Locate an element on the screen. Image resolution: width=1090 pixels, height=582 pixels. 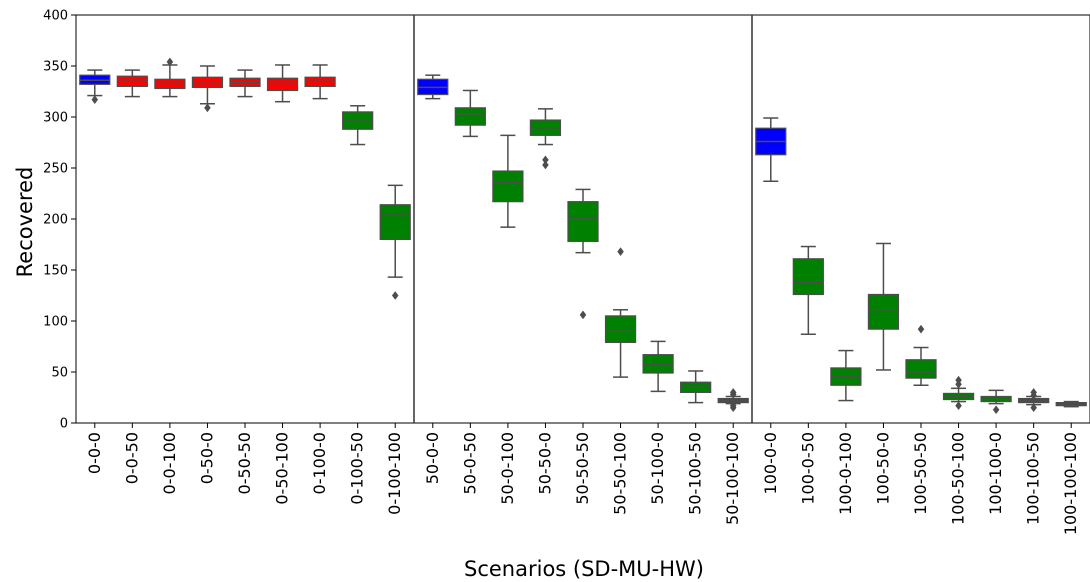
x-tick-label: 50-100-50 is located at coordinates (695, 473).